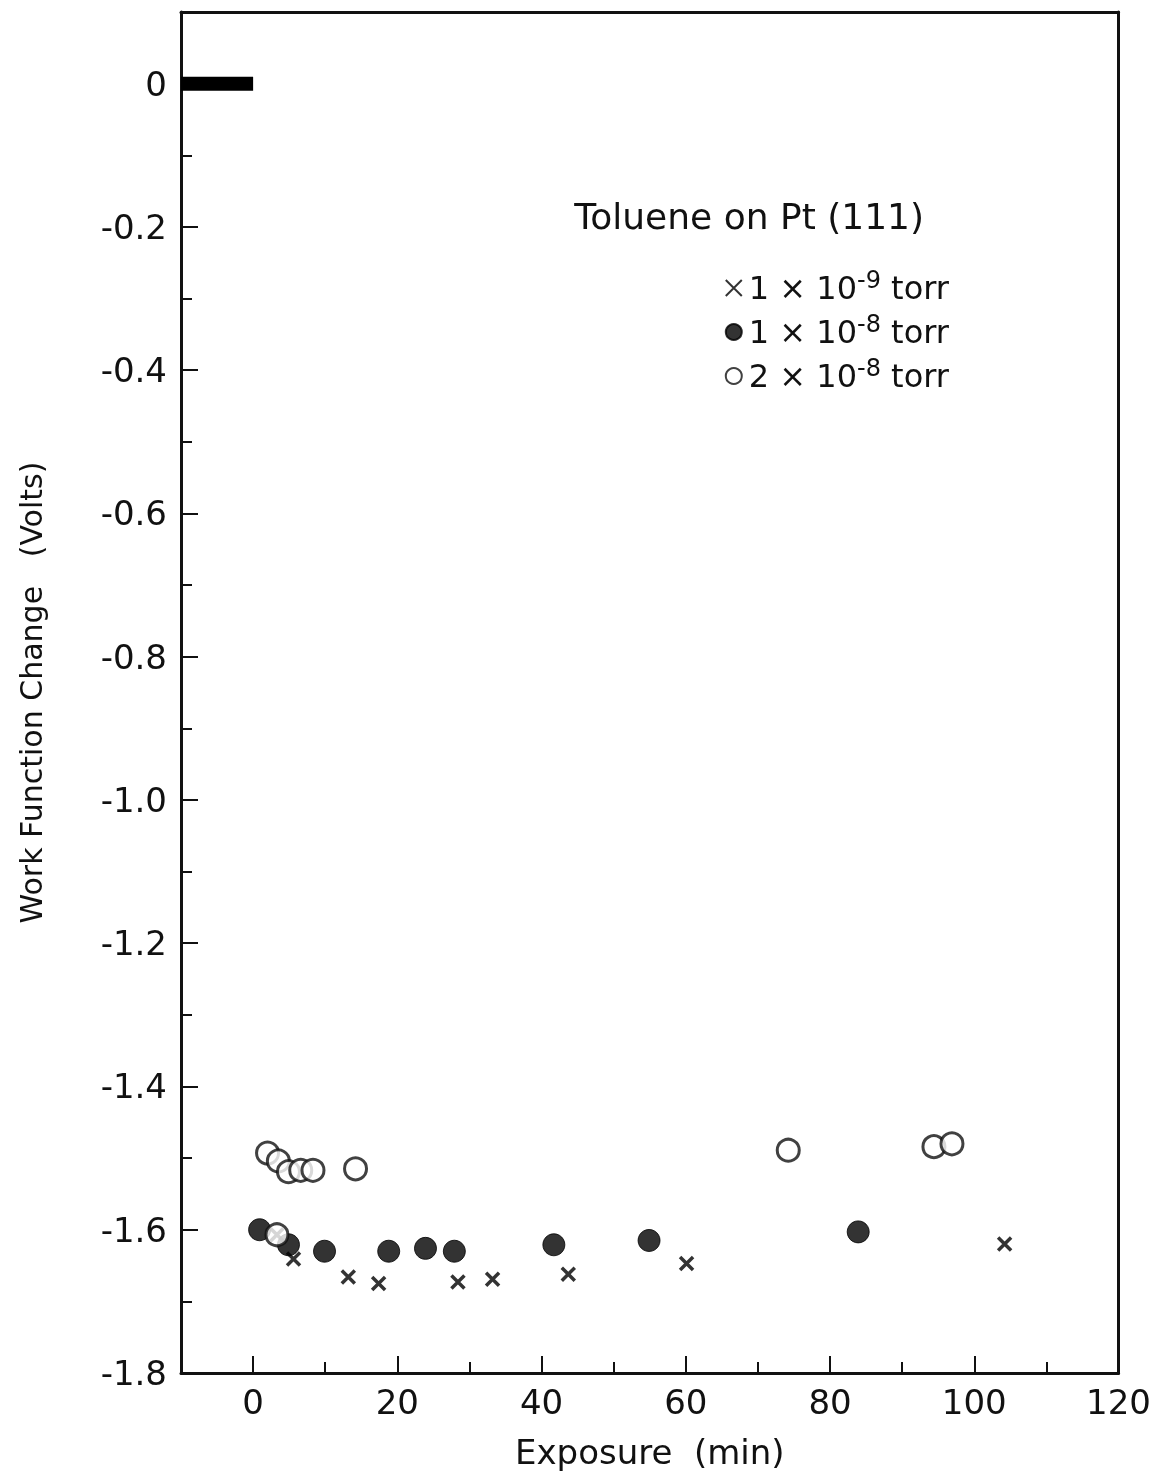 This screenshot has height=1482, width=1162. I want to click on x-tick-label: 20, so click(397, 1402).